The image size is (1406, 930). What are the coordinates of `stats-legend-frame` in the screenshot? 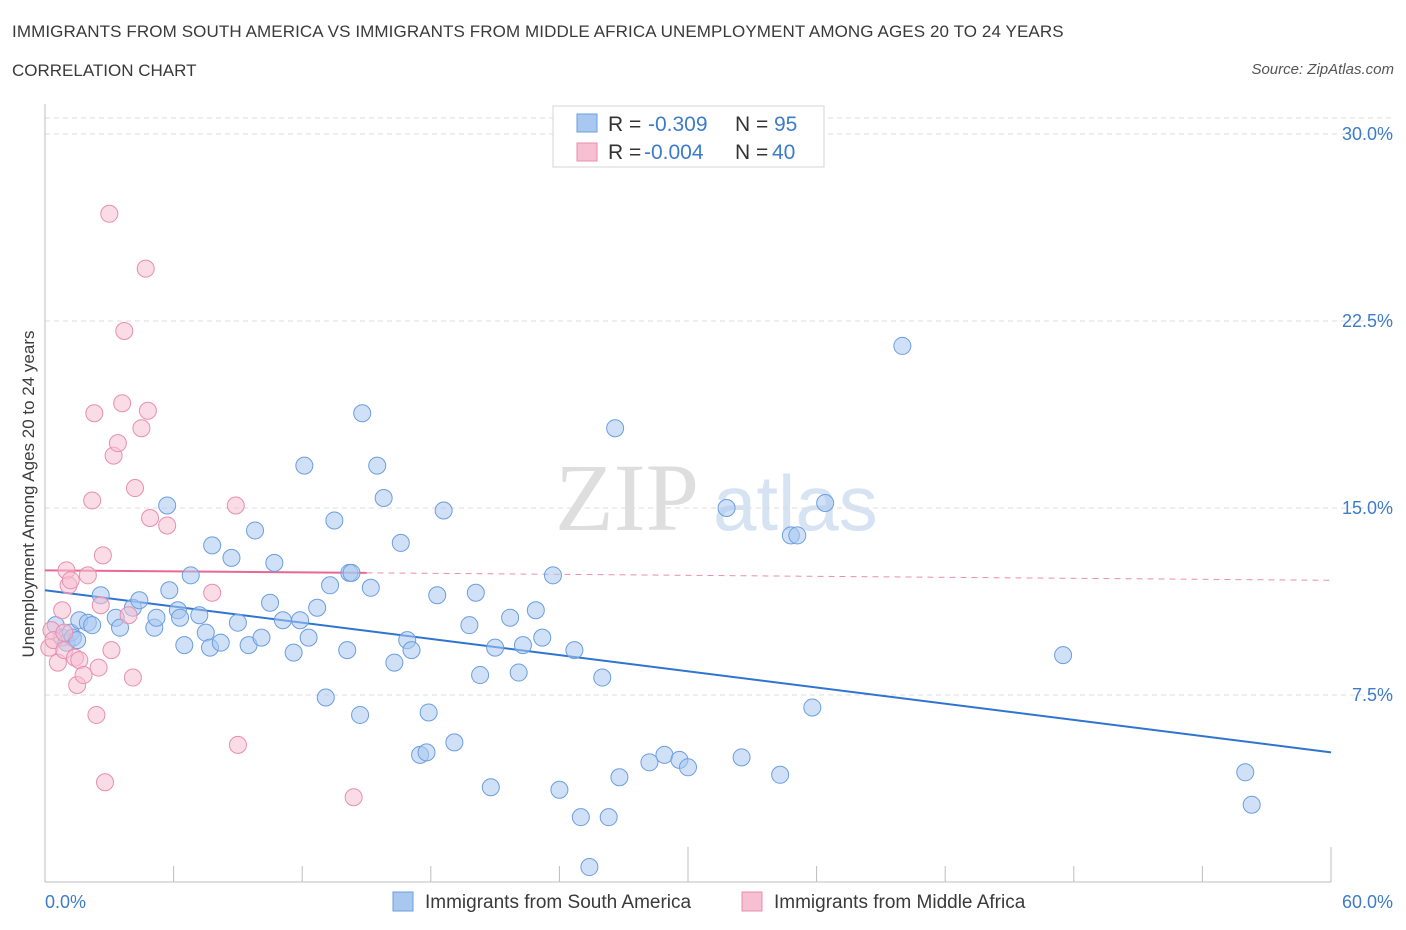 It's located at (688, 136).